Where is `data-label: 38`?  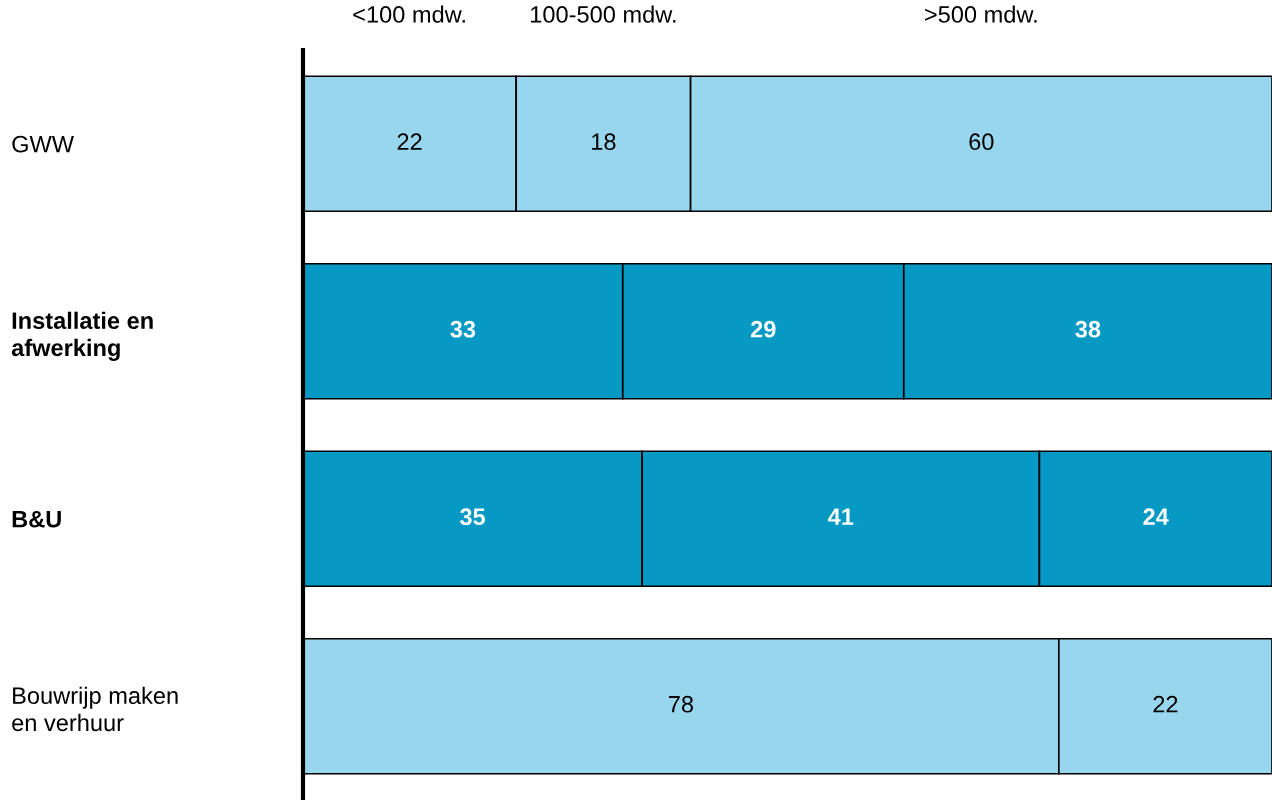 data-label: 38 is located at coordinates (1088, 329).